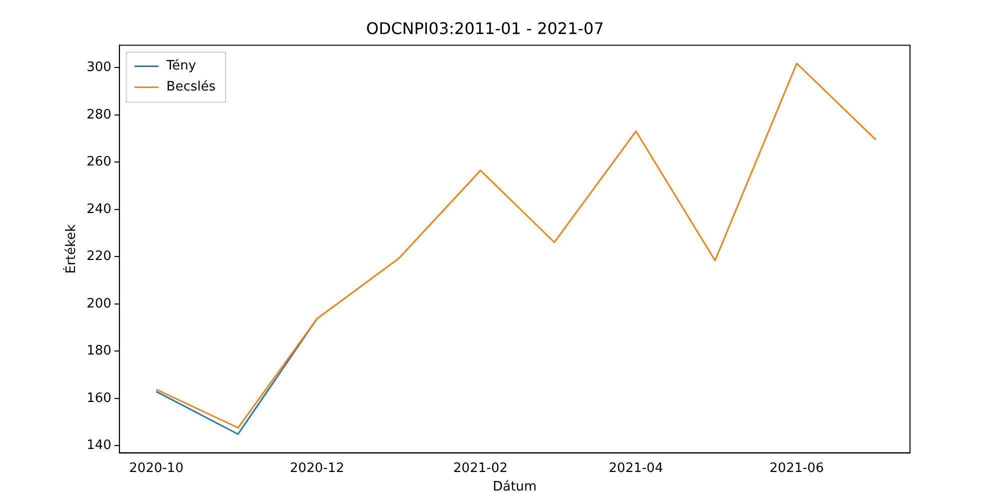 The image size is (1000, 500). What do you see at coordinates (99, 398) in the screenshot?
I see `y-tick-label: 160` at bounding box center [99, 398].